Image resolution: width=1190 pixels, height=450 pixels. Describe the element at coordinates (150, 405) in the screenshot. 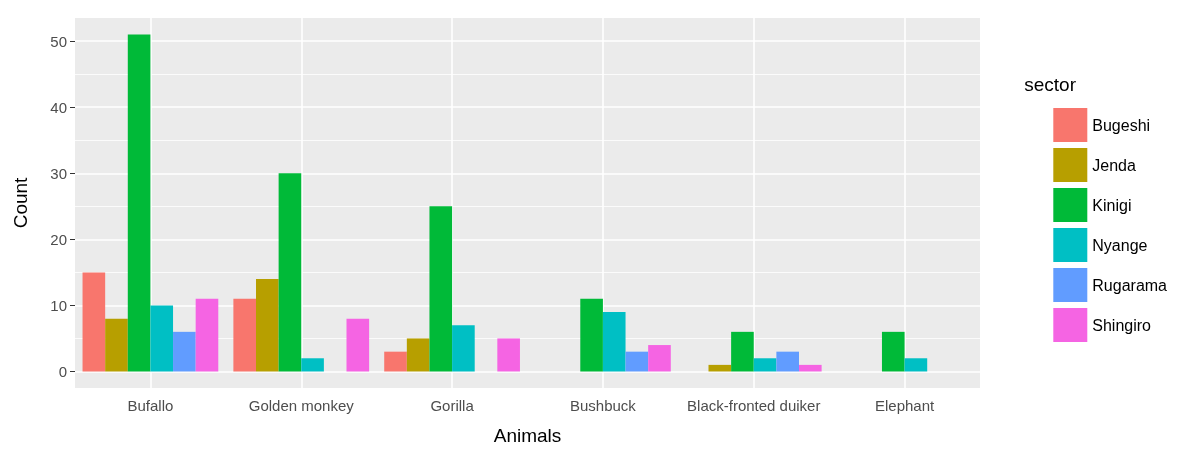

I see `x-tick-label: Bufallo` at that location.